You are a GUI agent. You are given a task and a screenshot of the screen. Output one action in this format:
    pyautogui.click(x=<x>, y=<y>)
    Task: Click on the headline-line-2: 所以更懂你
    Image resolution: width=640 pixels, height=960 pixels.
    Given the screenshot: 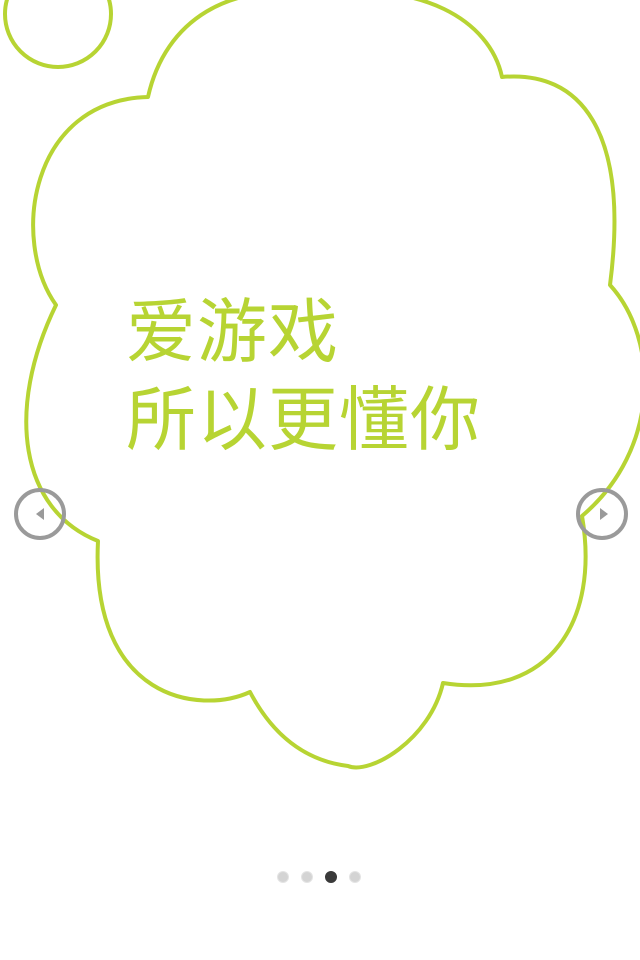 What is the action you would take?
    pyautogui.click(x=303, y=420)
    